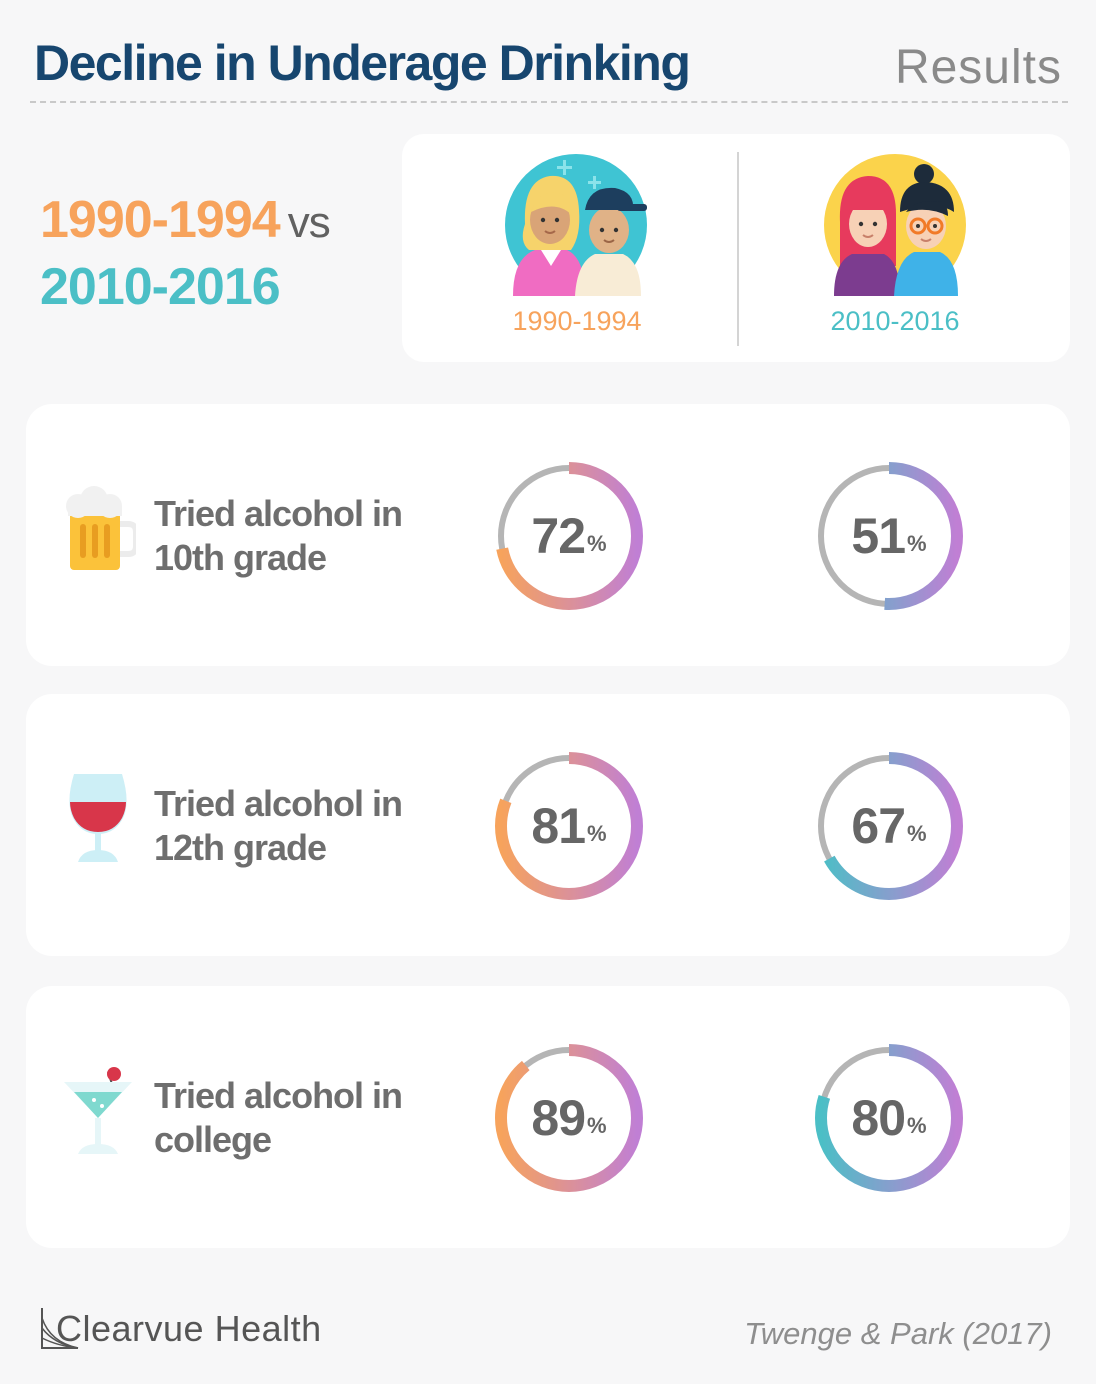 The image size is (1096, 1384). I want to click on donut-value-2010-2016-12th-grade: 67%, so click(889, 826).